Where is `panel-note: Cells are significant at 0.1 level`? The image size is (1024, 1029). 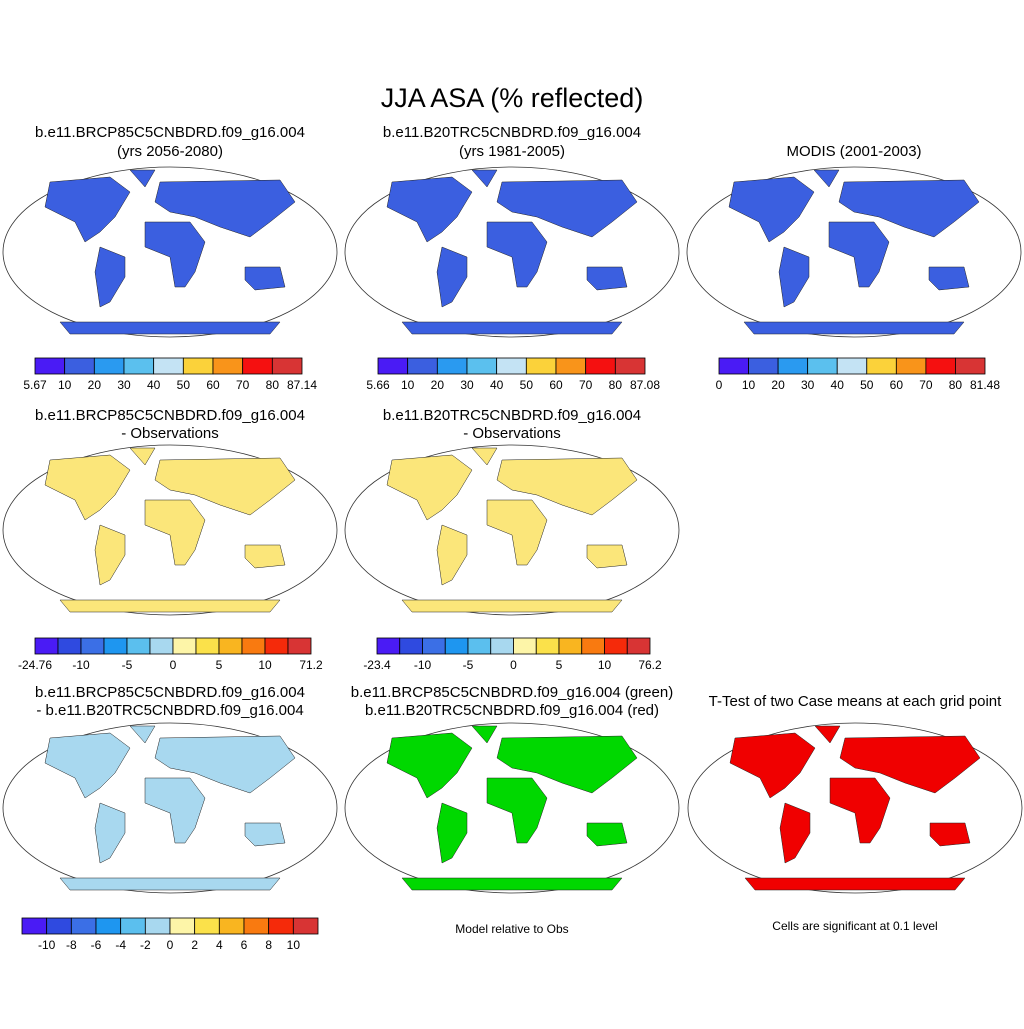 panel-note: Cells are significant at 0.1 level is located at coordinates (854, 926).